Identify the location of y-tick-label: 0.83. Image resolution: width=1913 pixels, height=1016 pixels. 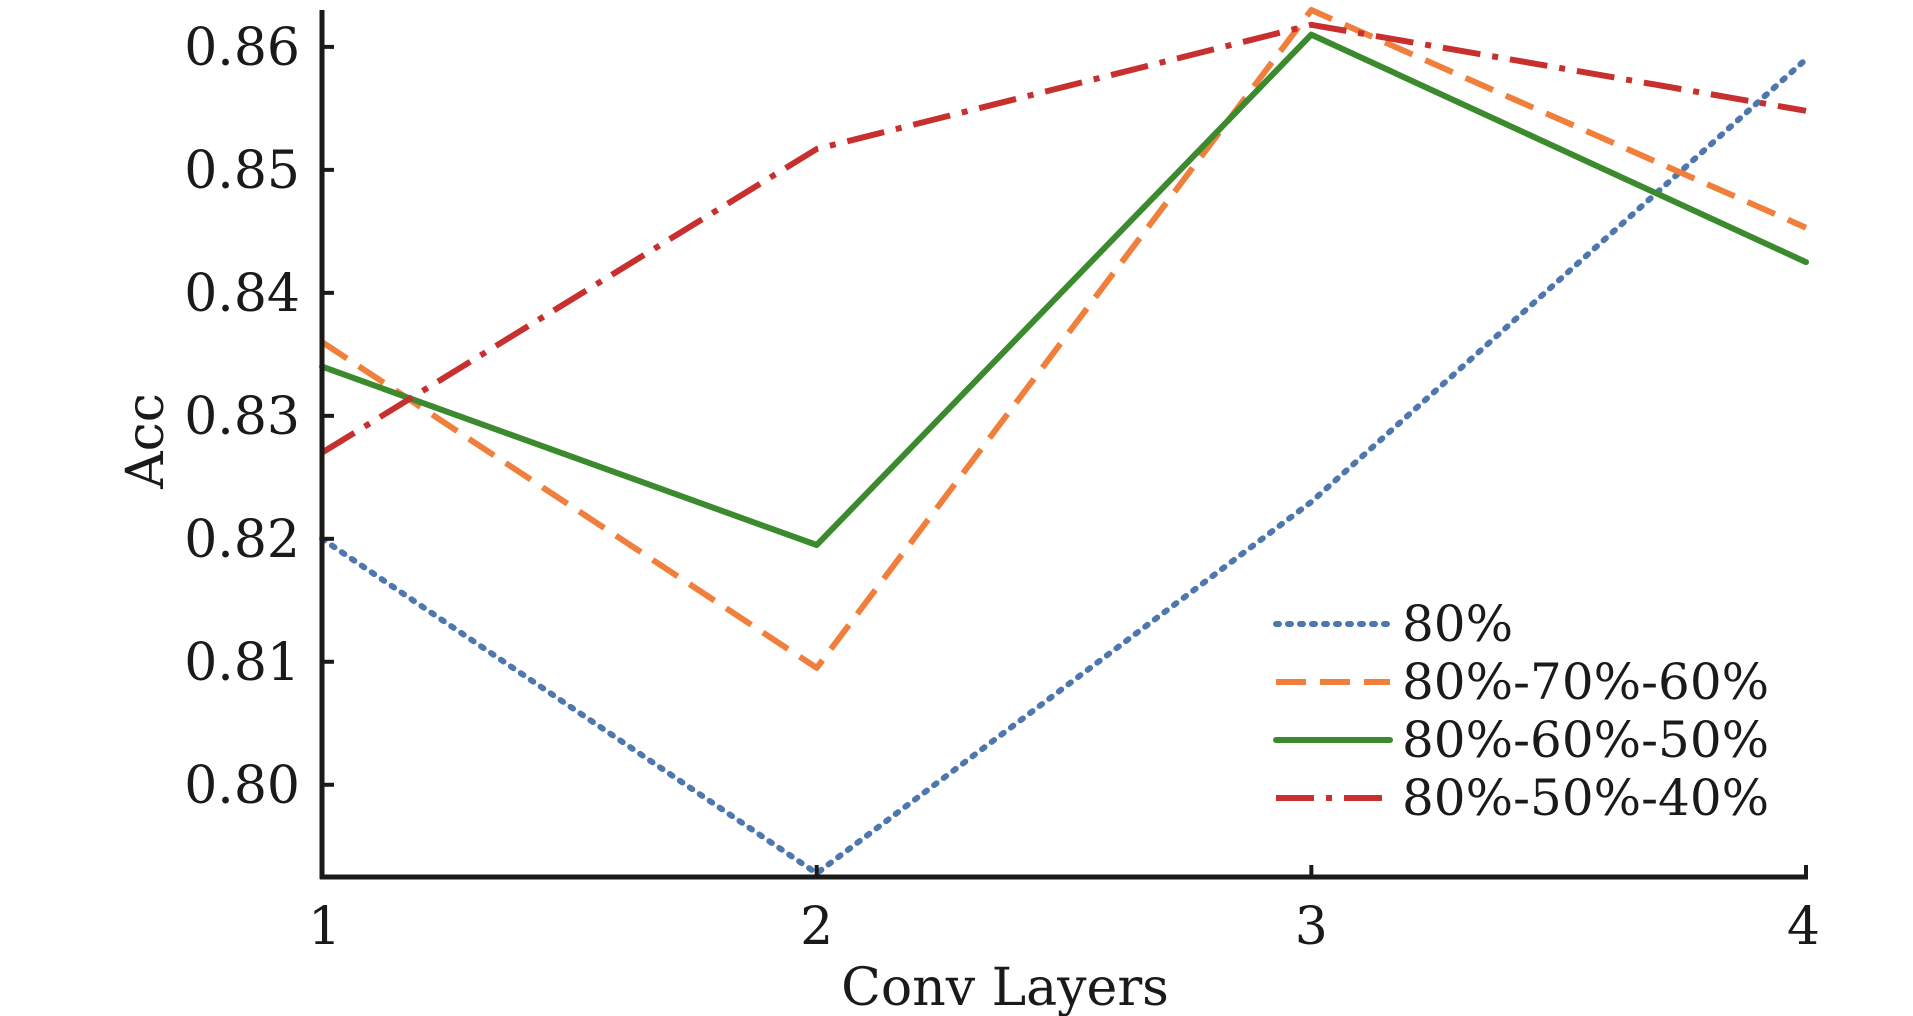
(242, 417).